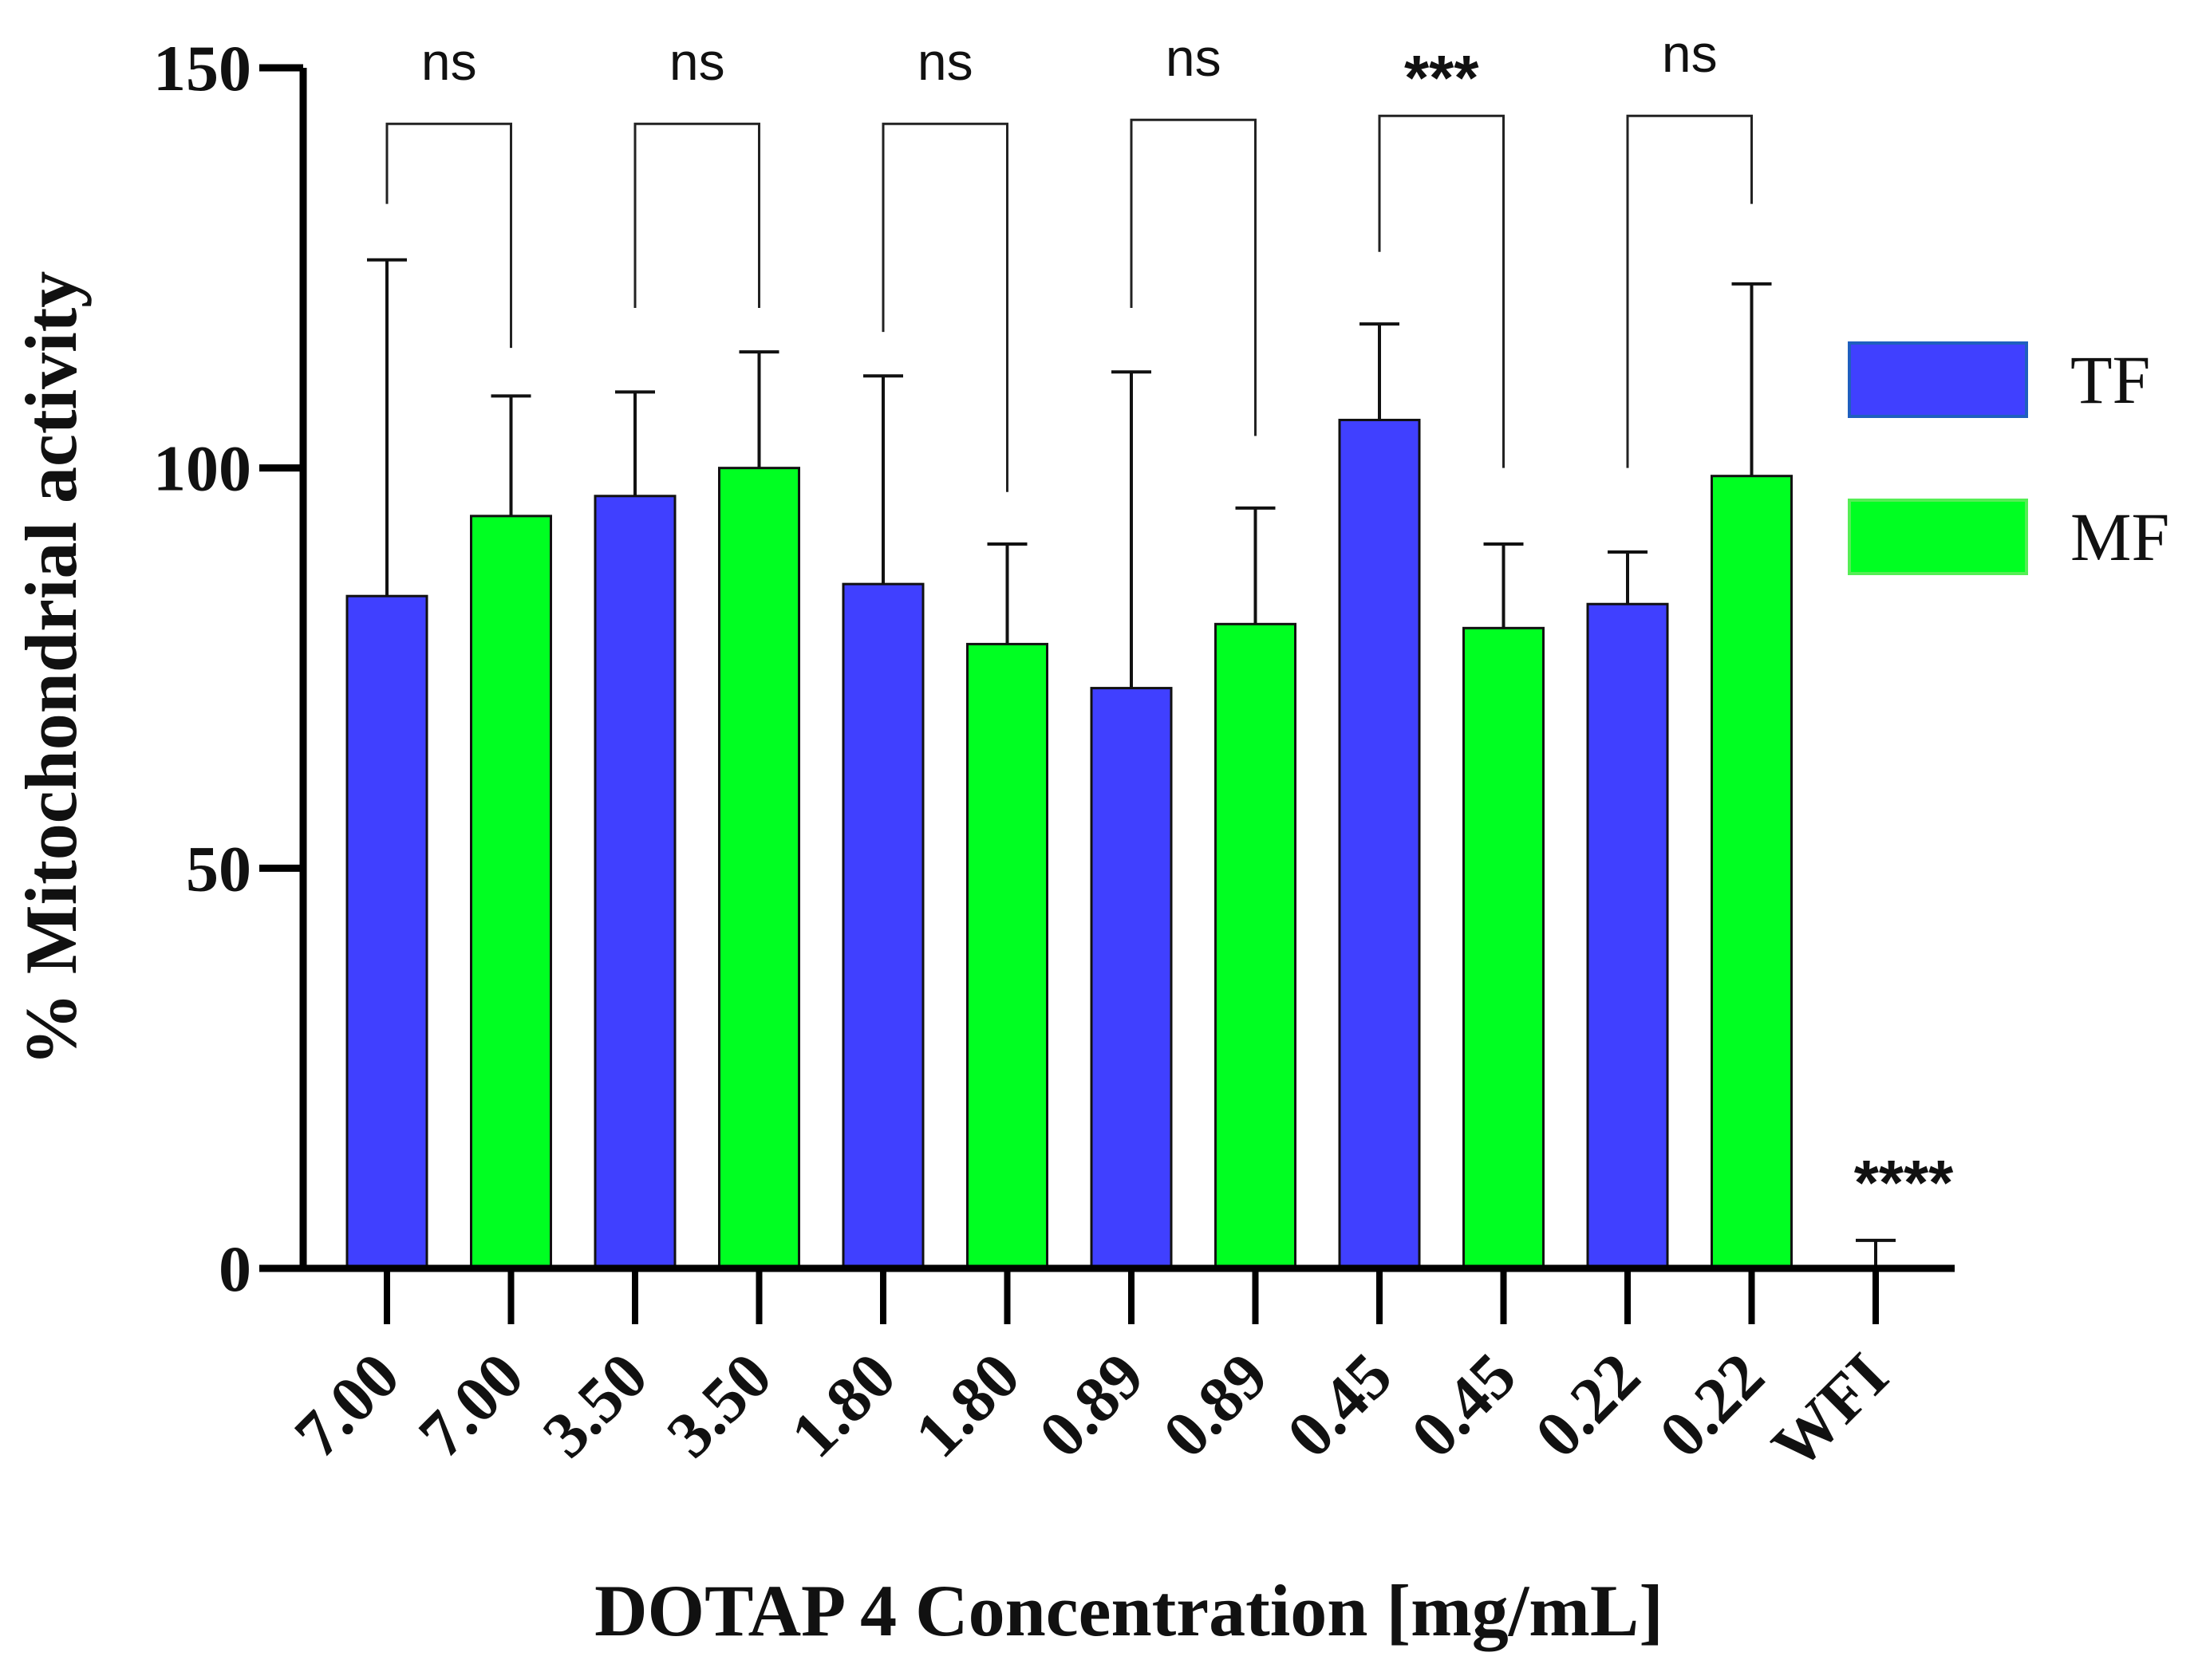 The image size is (2202, 1680). What do you see at coordinates (2119, 537) in the screenshot?
I see `legend-label-mf: MF` at bounding box center [2119, 537].